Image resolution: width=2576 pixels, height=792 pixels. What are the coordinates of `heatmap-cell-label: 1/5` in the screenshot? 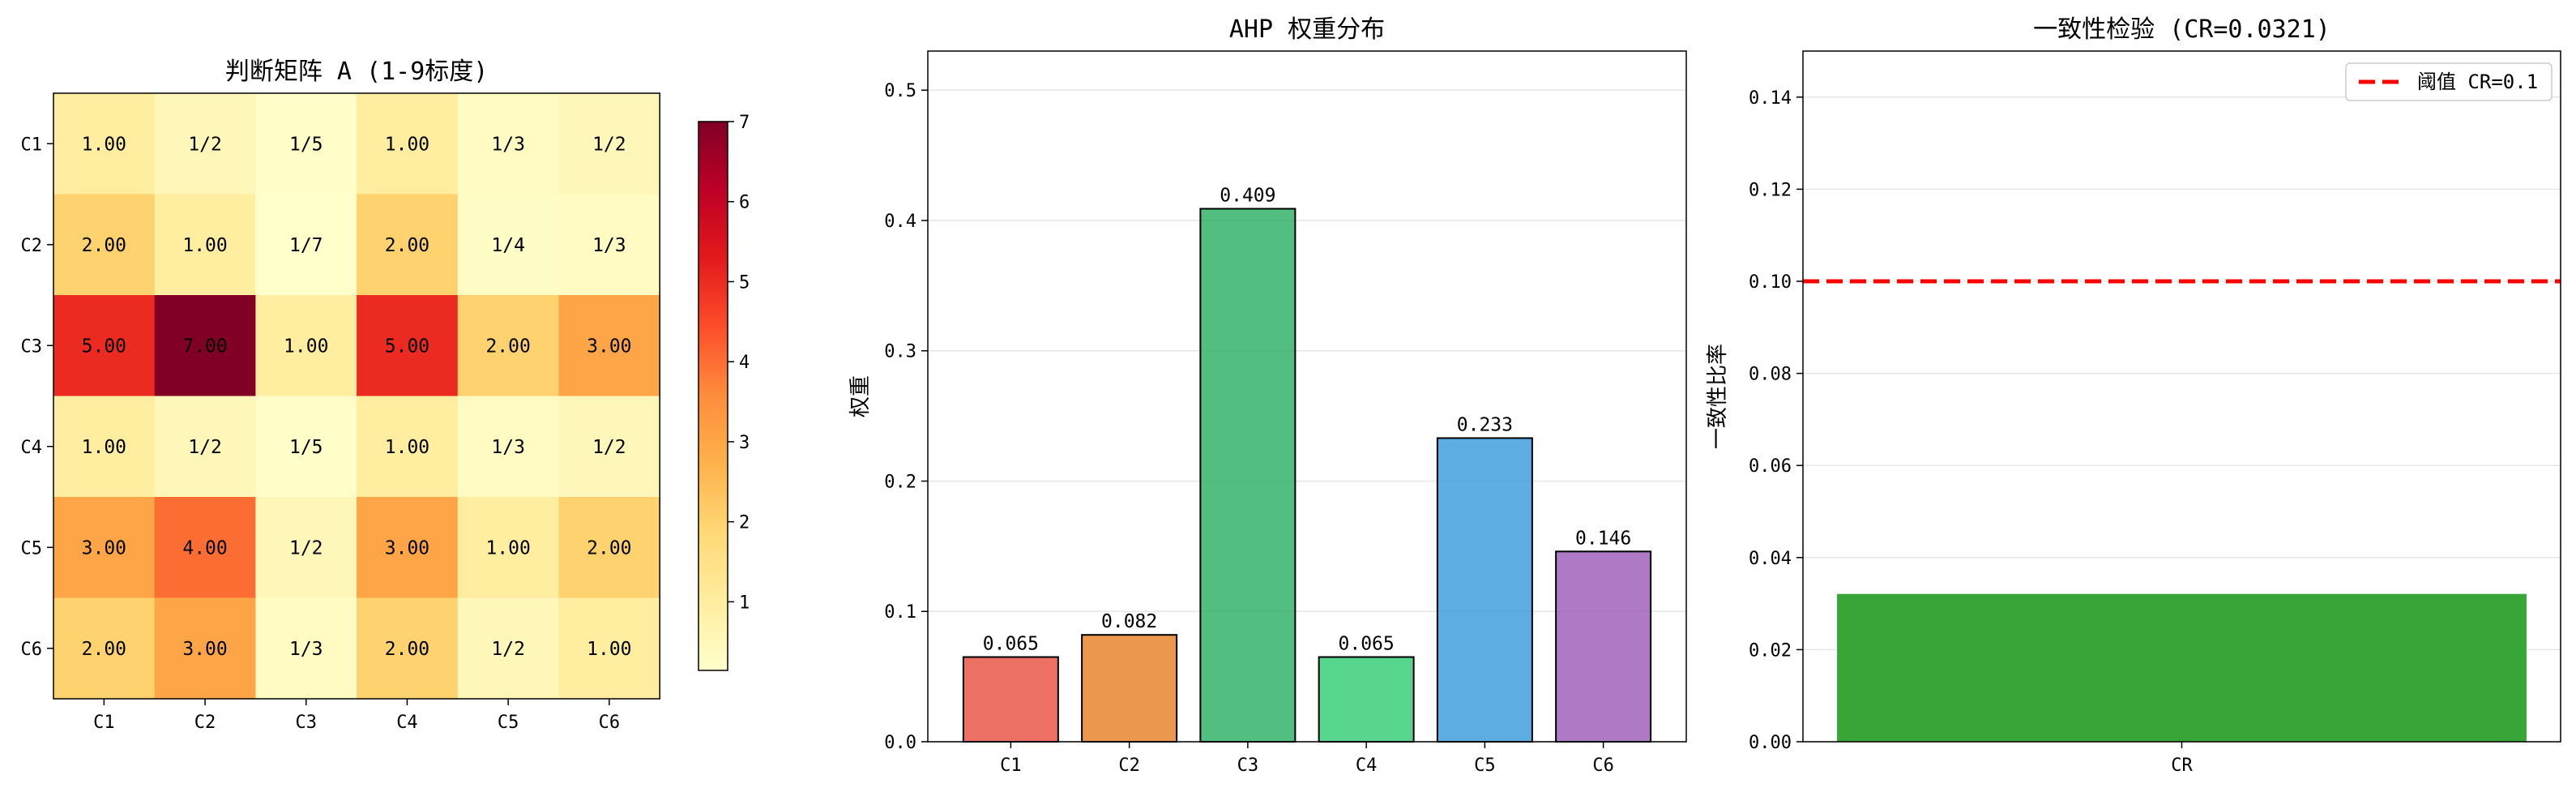 It's located at (306, 144).